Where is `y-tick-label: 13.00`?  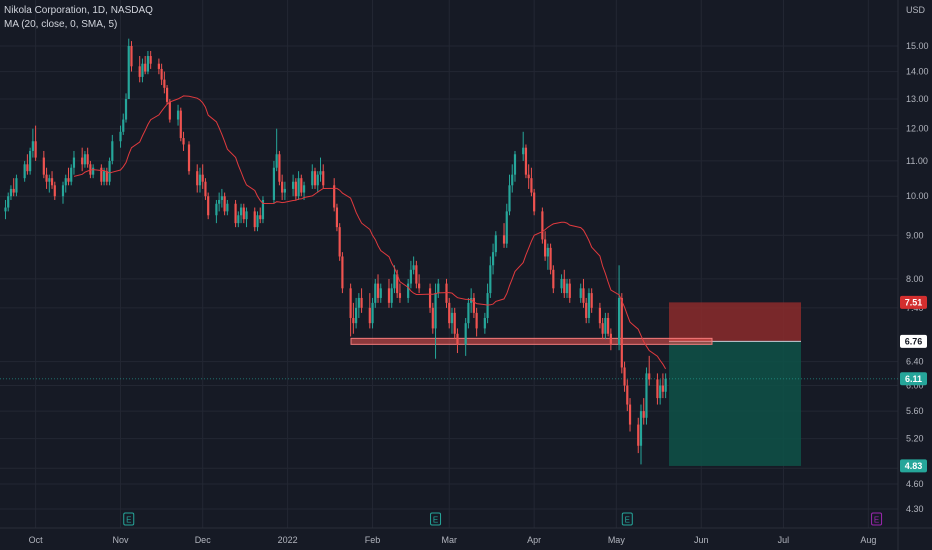 y-tick-label: 13.00 is located at coordinates (917, 99).